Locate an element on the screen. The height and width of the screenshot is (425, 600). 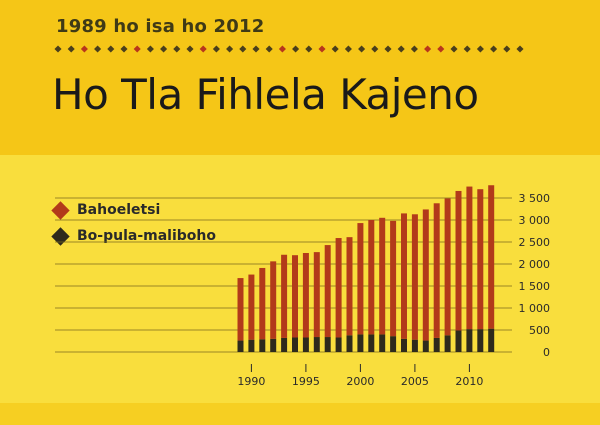
chart-legend: Bahoeletsi Bo-pula-maliboho is located at coordinates (134, 224).